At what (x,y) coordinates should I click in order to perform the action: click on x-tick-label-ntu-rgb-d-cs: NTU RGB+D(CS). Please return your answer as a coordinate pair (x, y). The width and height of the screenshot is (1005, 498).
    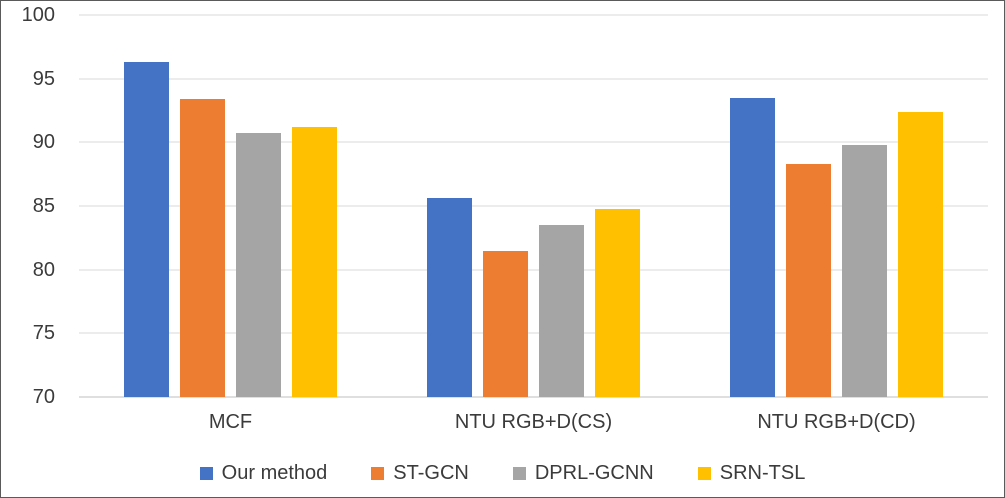
    Looking at the image, I should click on (533, 422).